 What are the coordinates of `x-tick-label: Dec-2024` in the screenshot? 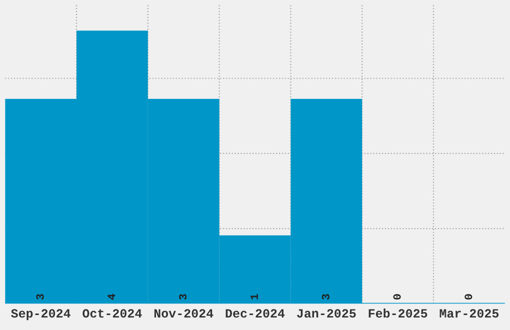 It's located at (255, 313).